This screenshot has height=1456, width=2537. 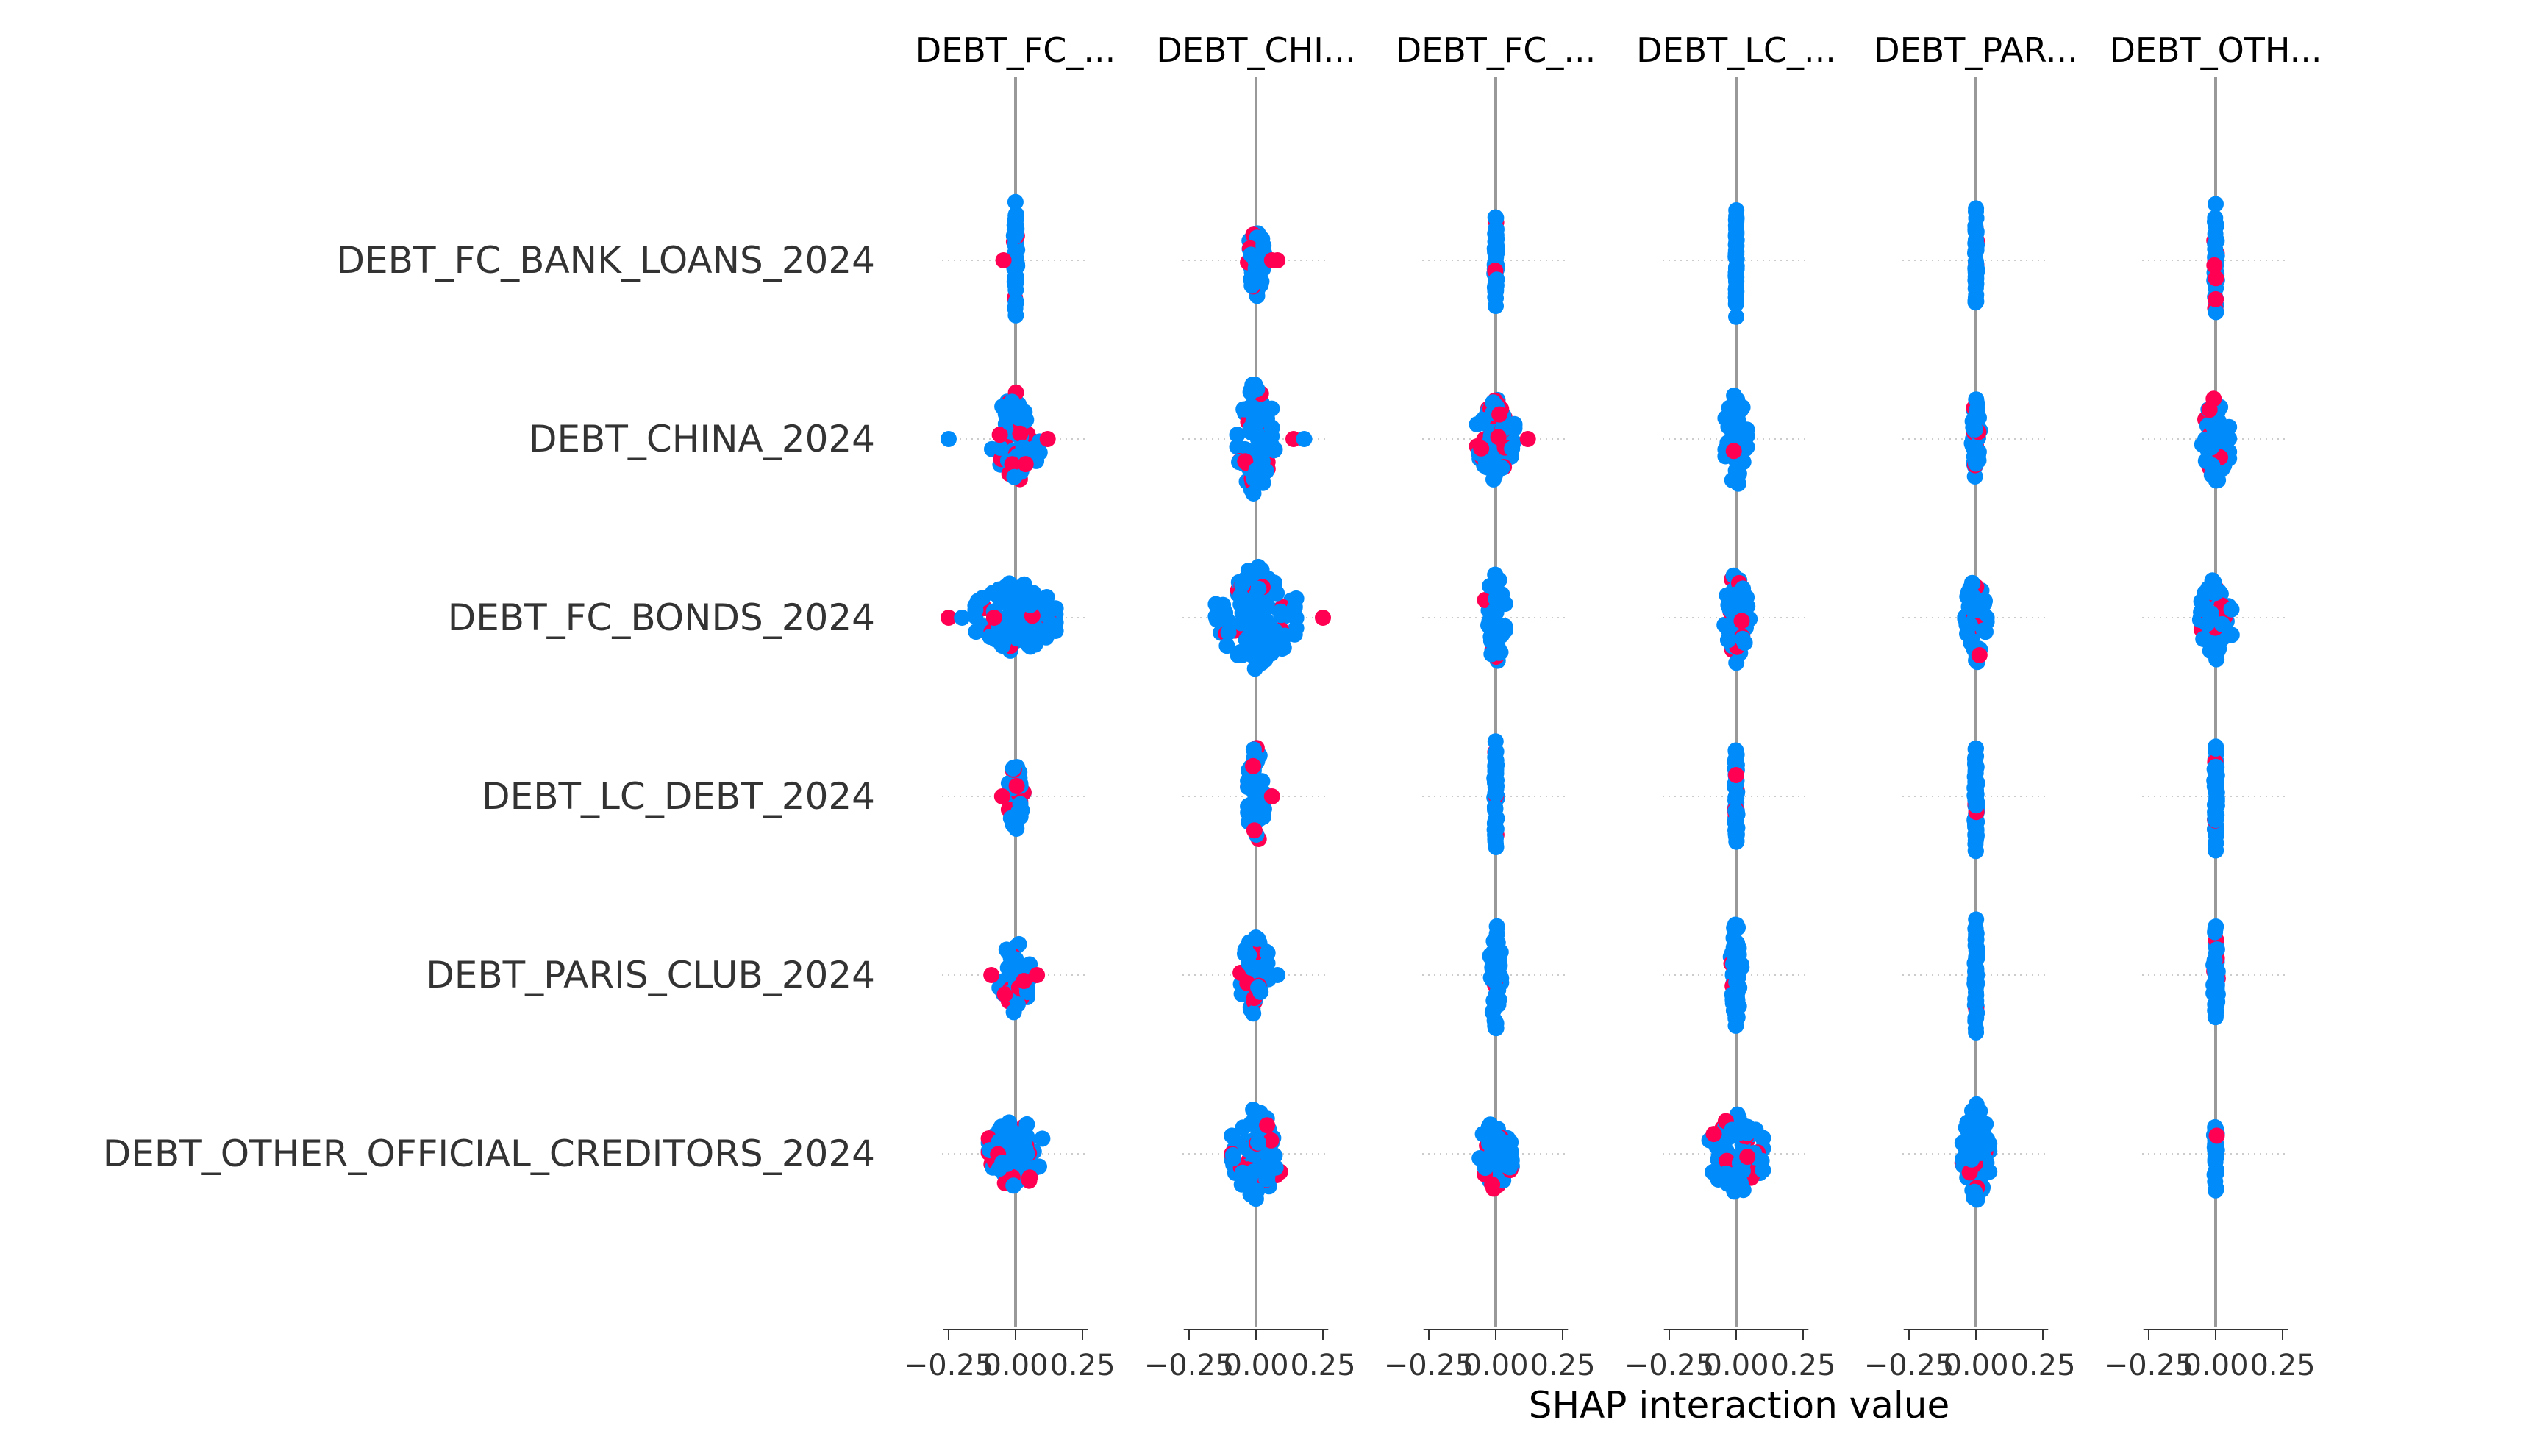 What do you see at coordinates (650, 975) in the screenshot?
I see `feature-label: DEBT_PARIS_CLUB_2024` at bounding box center [650, 975].